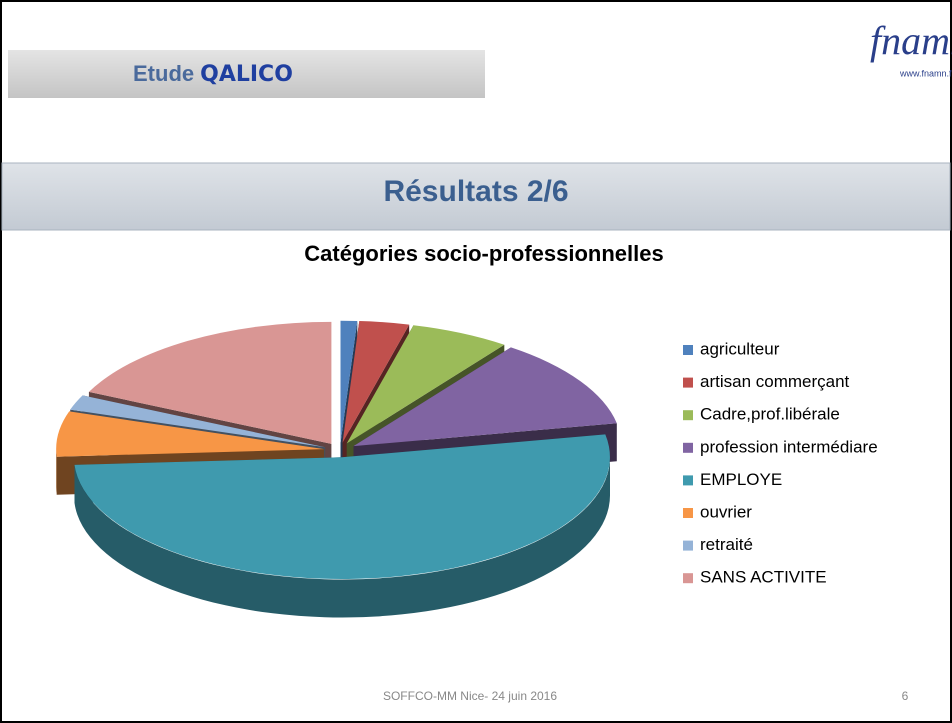 The height and width of the screenshot is (723, 952). I want to click on section-title: Résultats 2/6, so click(475, 191).